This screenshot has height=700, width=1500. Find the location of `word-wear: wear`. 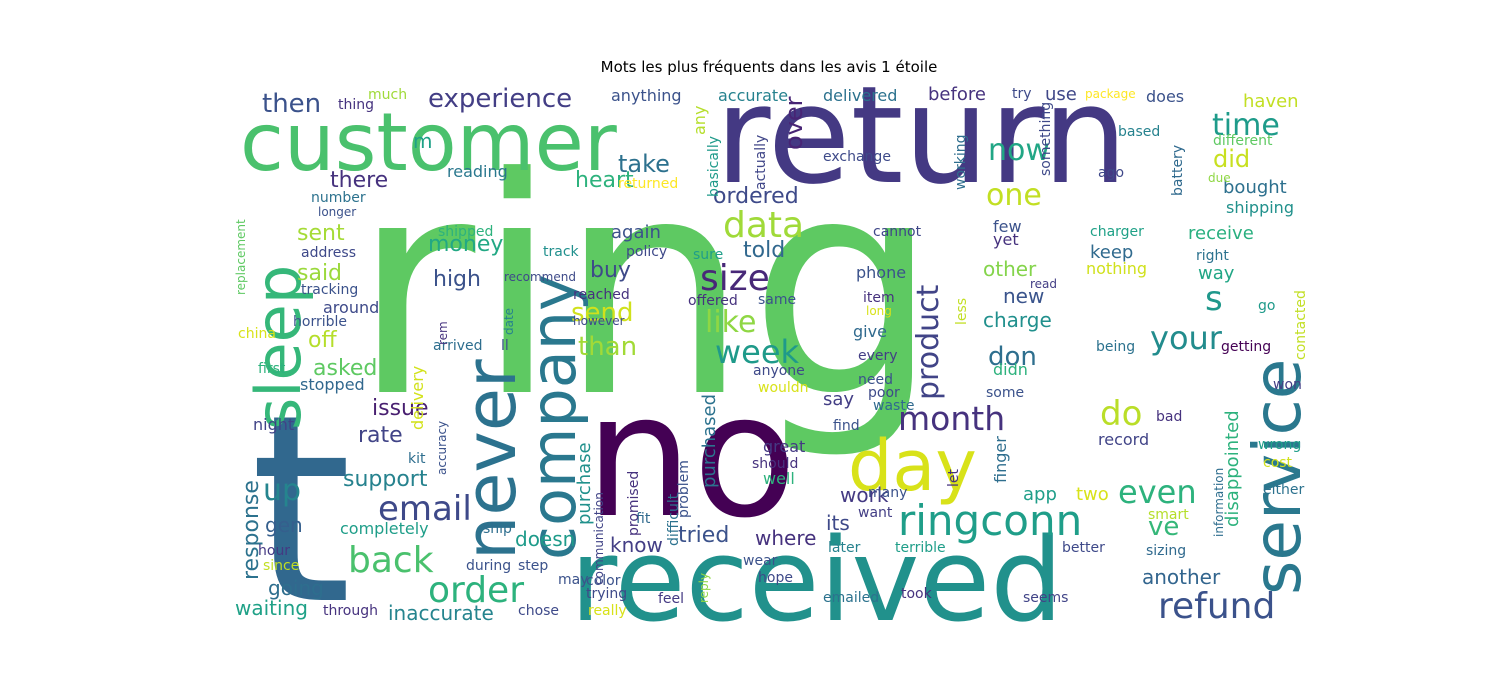

word-wear: wear is located at coordinates (760, 561).